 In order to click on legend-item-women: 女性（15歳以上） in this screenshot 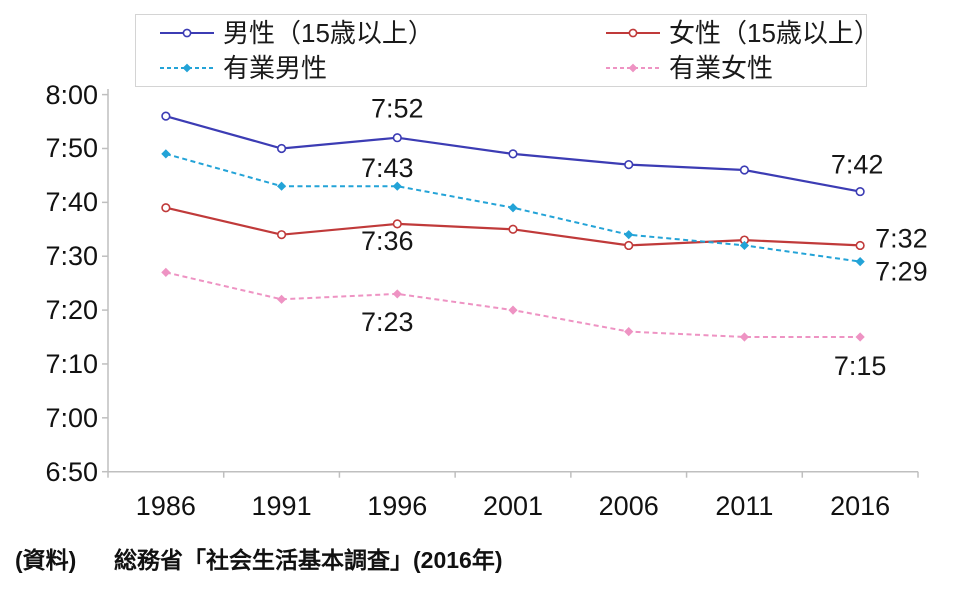, I will do `click(742, 33)`.